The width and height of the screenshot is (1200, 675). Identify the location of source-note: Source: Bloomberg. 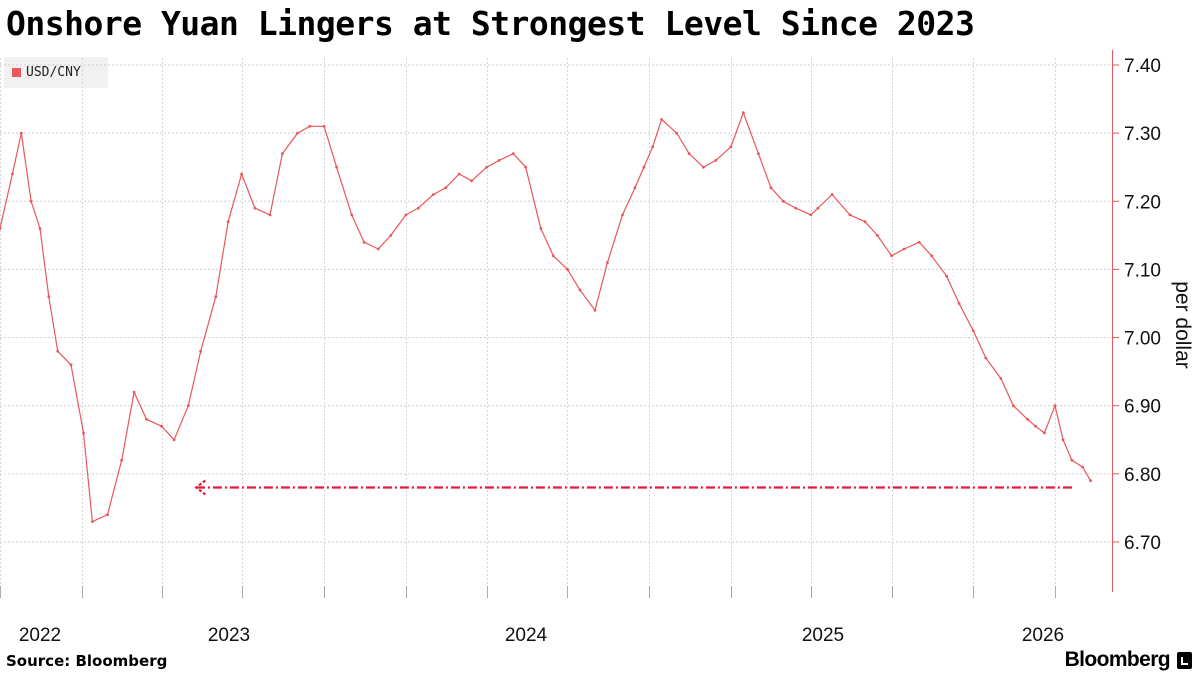
(87, 661).